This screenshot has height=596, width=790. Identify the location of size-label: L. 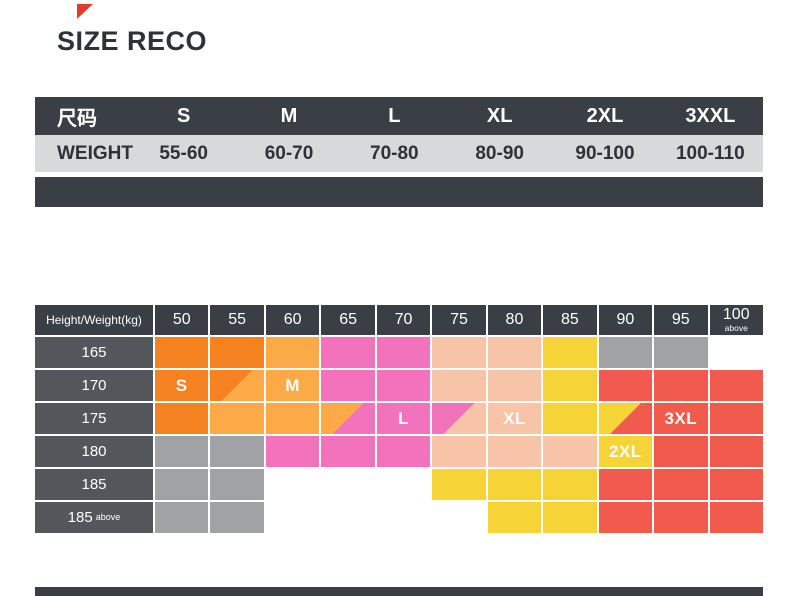
(403, 418).